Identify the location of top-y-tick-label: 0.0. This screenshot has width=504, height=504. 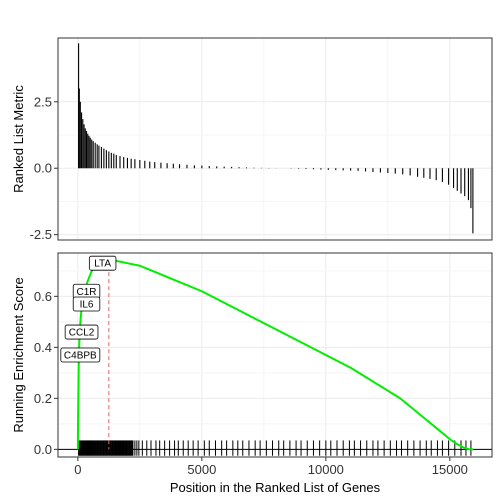
(43, 168).